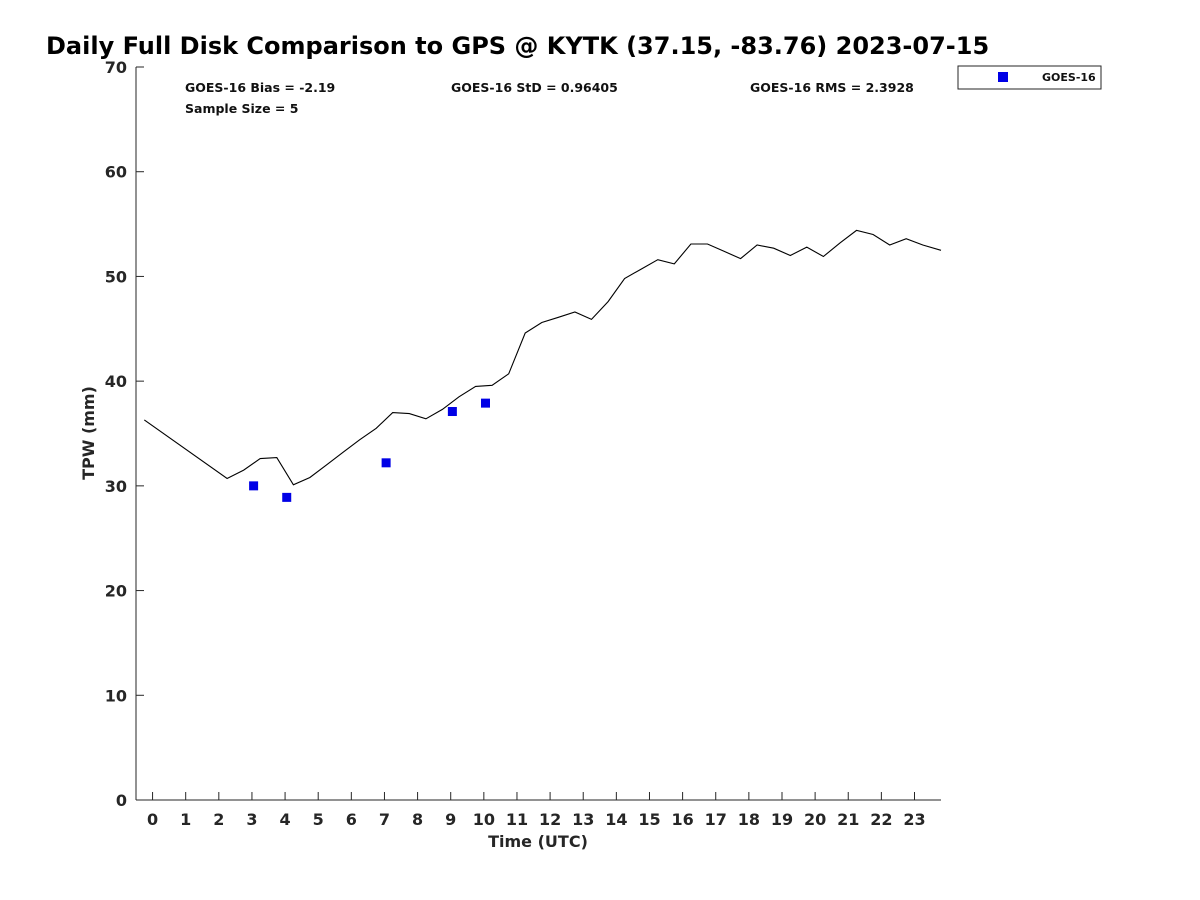 The height and width of the screenshot is (900, 1200). What do you see at coordinates (538, 841) in the screenshot?
I see `x-axis-label: Time (UTC)` at bounding box center [538, 841].